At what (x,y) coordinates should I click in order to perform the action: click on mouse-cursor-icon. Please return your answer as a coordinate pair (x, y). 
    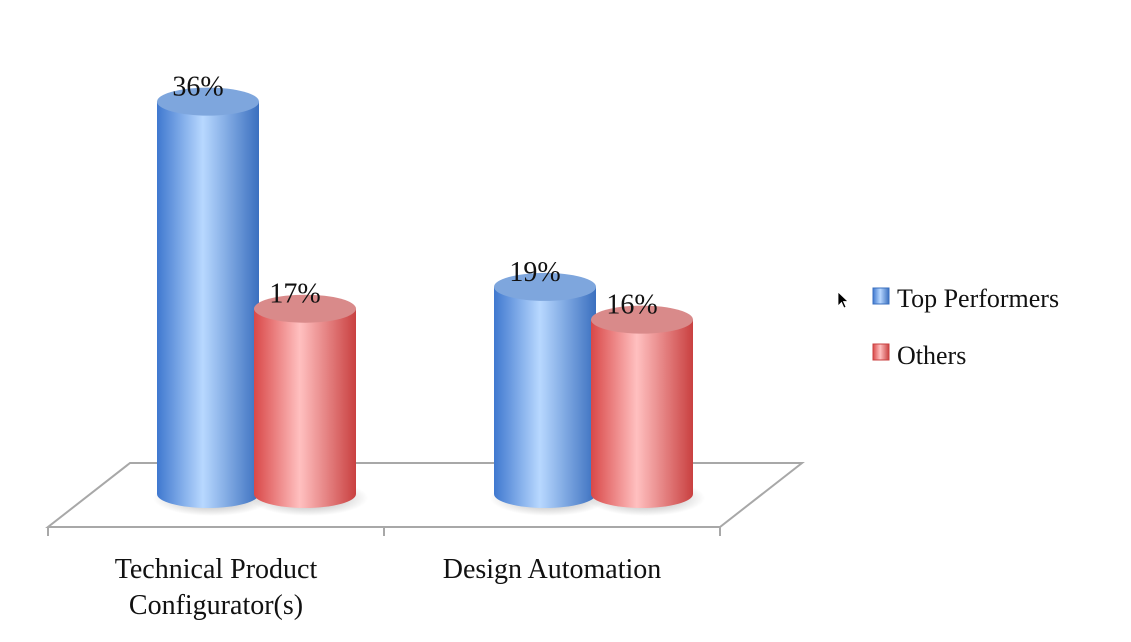
    Looking at the image, I should click on (843, 300).